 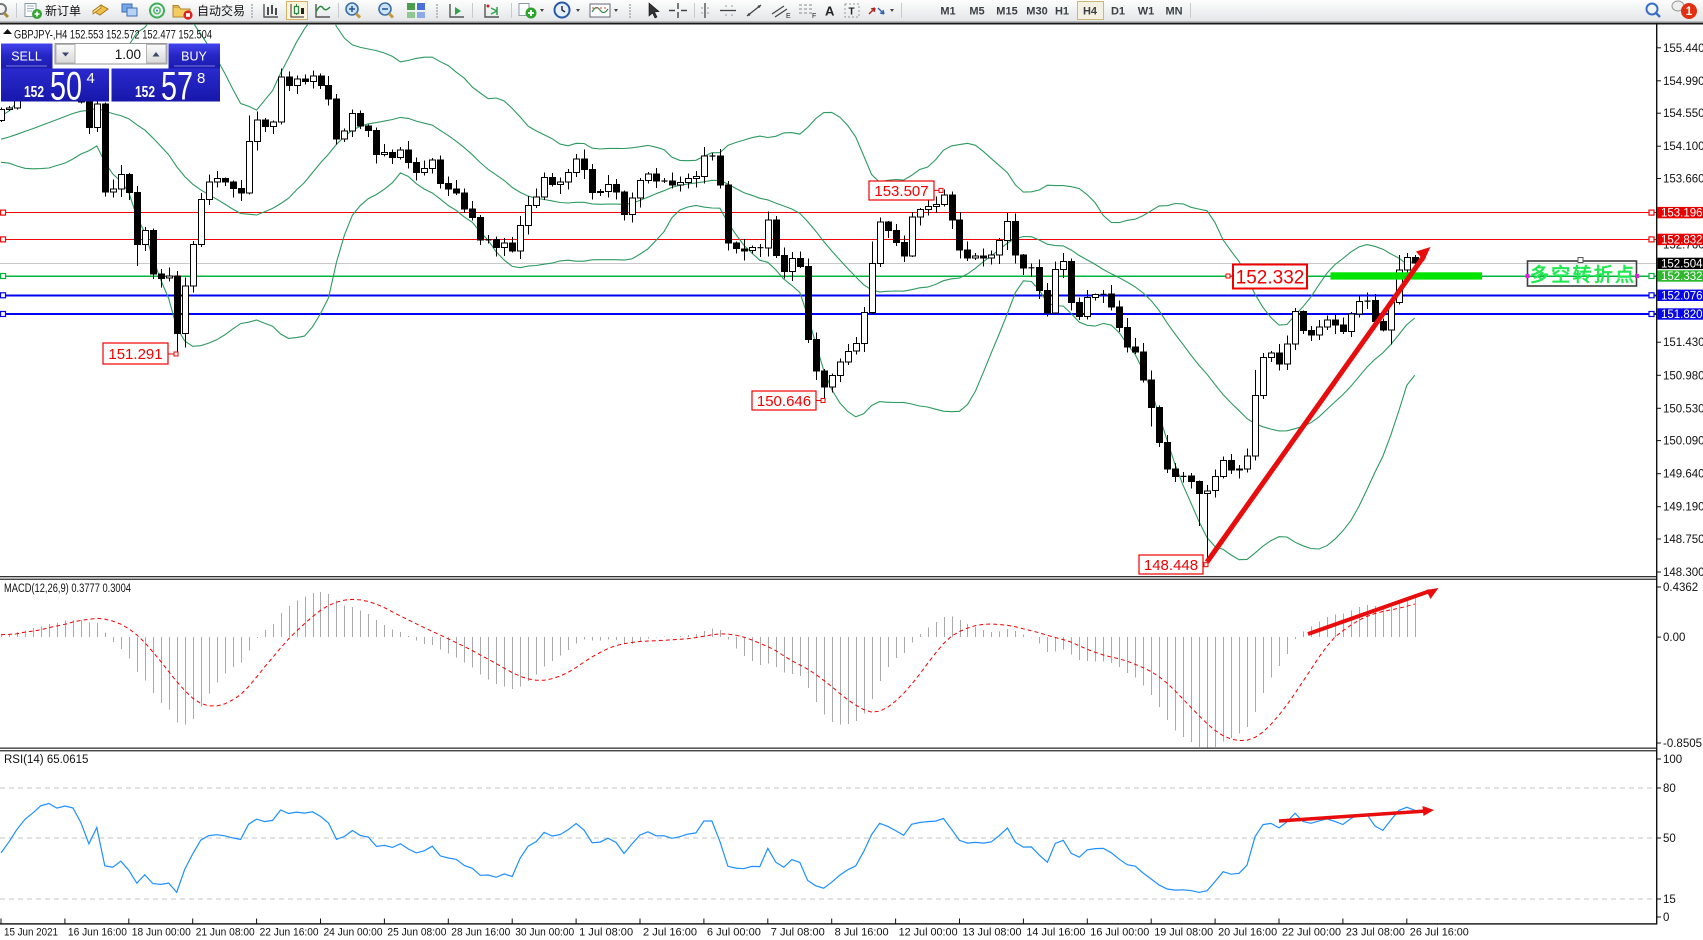 What do you see at coordinates (734, 933) in the screenshot?
I see `svg-text: 6 Jul 00:00` at bounding box center [734, 933].